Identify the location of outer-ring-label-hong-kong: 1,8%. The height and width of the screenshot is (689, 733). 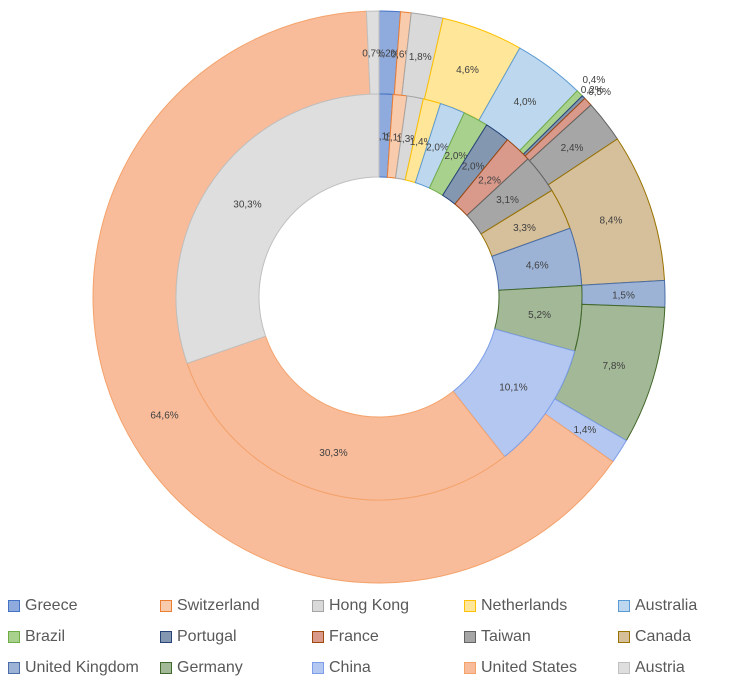
(420, 57).